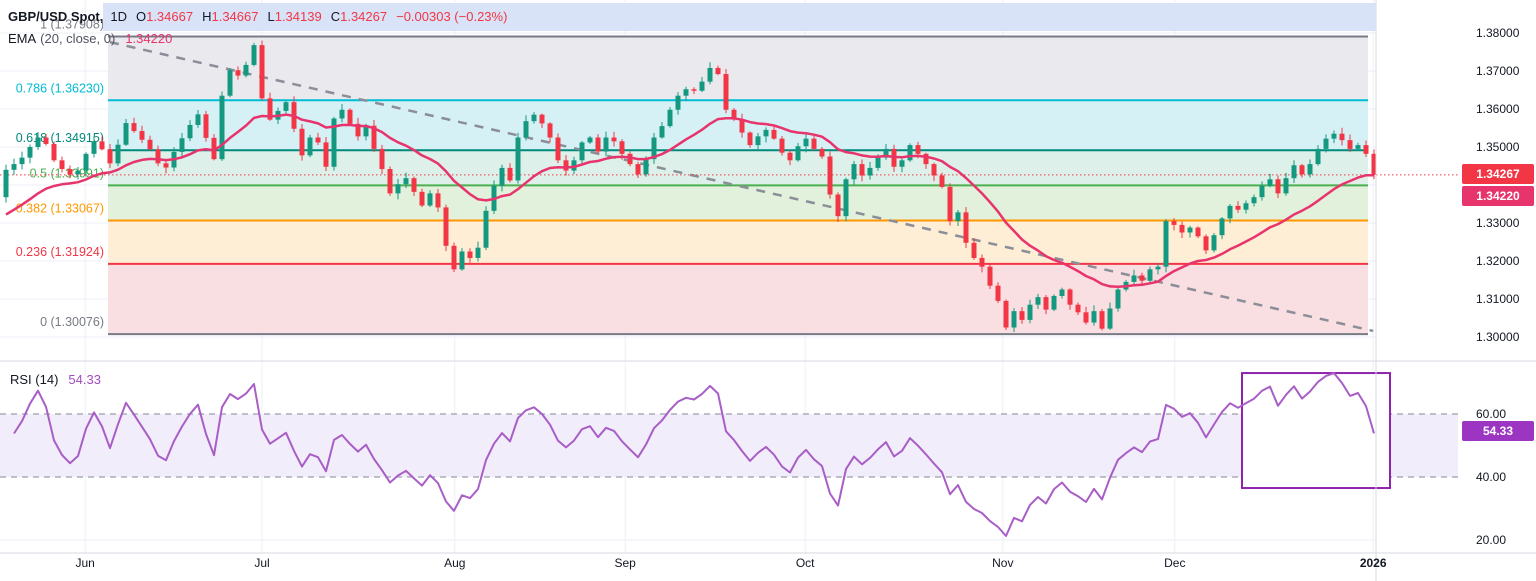 The height and width of the screenshot is (581, 1536). I want to click on rsi-highlight-rectangle, so click(1316, 431).